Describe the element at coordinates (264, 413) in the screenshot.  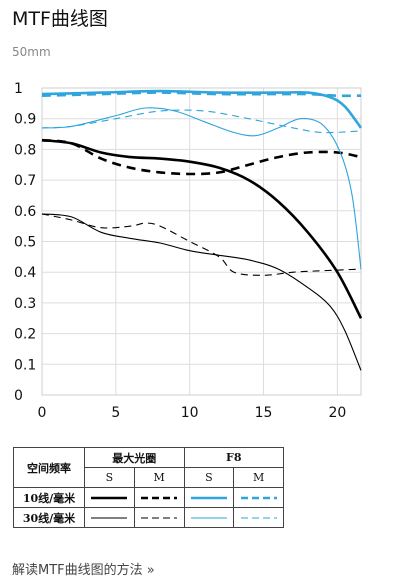
I see `x-tick-label: 15` at that location.